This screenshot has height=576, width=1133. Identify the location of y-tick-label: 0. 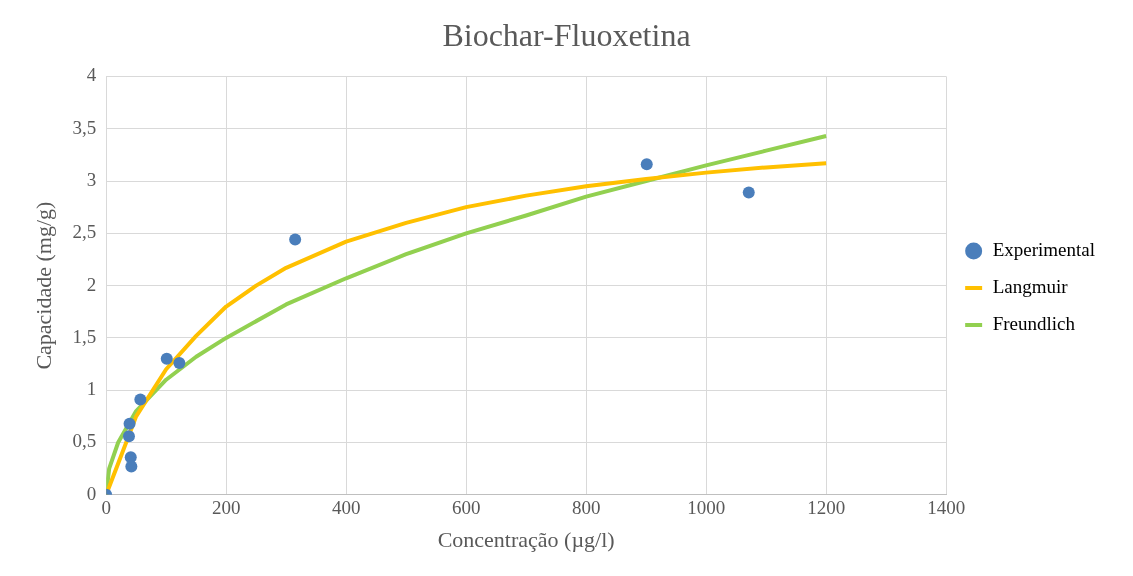
(91, 493).